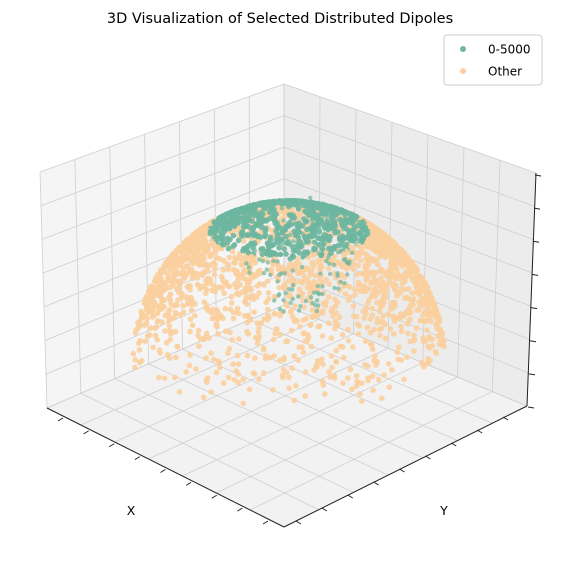  What do you see at coordinates (409, 161) in the screenshot?
I see `right-wall-gridline` at bounding box center [409, 161].